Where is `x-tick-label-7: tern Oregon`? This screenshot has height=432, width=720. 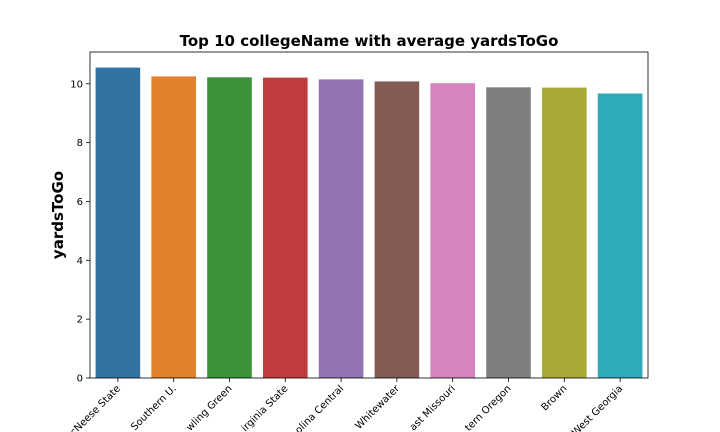
x-tick-label-7: tern Oregon is located at coordinates (488, 407).